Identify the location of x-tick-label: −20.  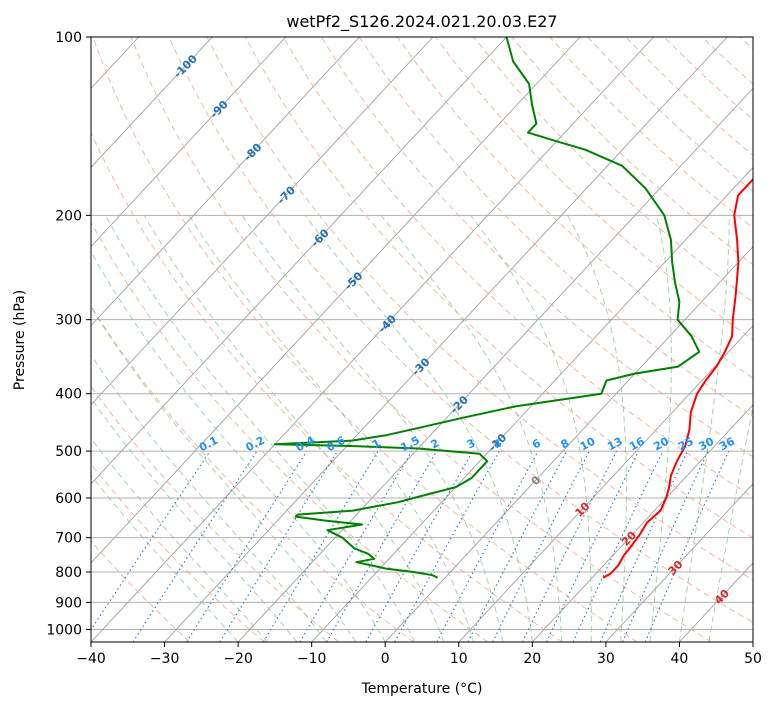
(238, 659).